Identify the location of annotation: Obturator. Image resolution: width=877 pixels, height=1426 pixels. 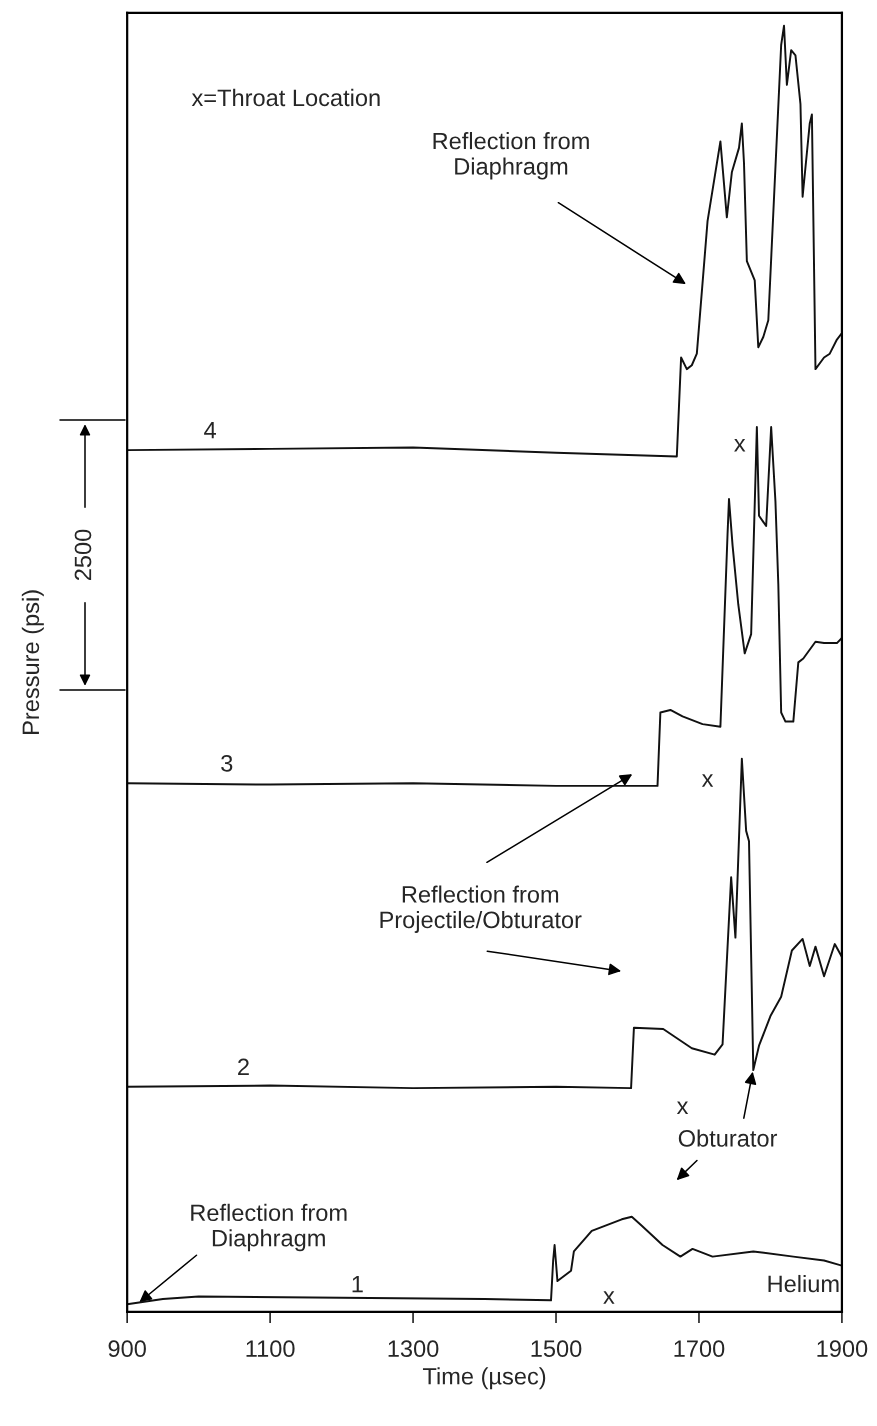
(728, 1138).